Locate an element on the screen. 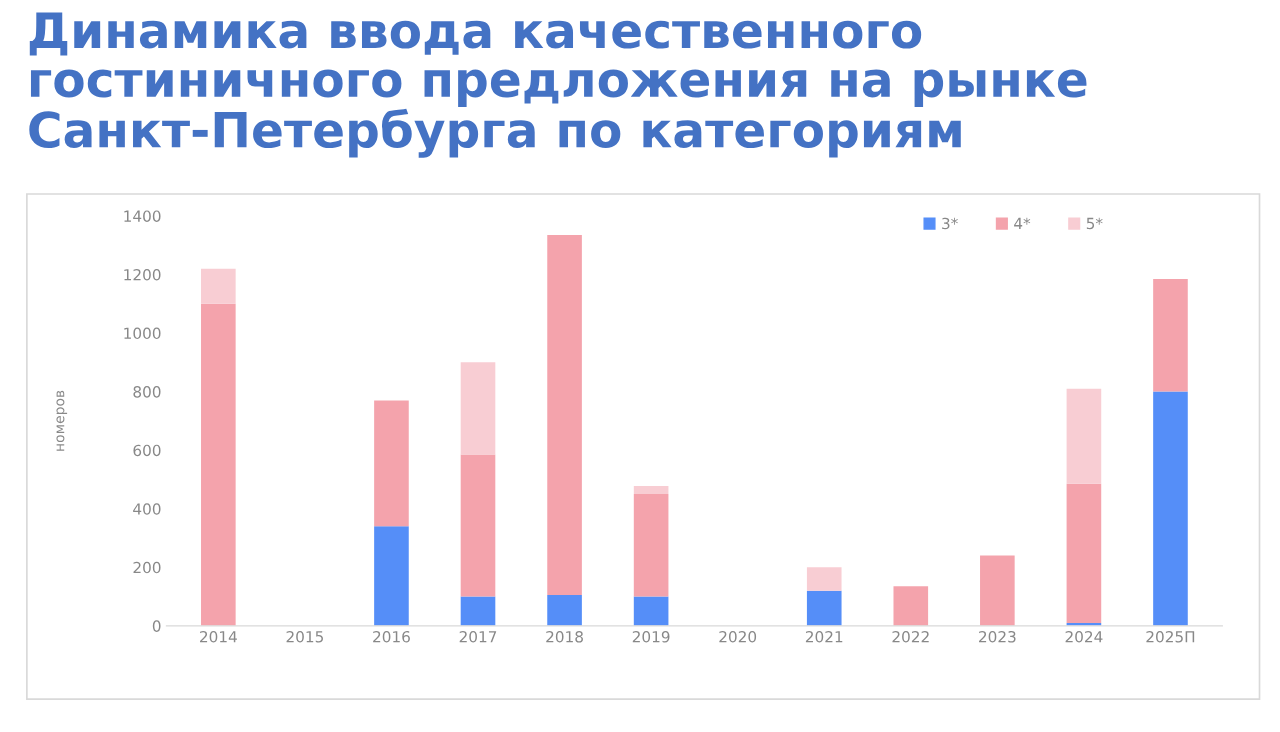 Image resolution: width=1280 pixels, height=732 pixels. x-tick-label: 2016 is located at coordinates (391, 636).